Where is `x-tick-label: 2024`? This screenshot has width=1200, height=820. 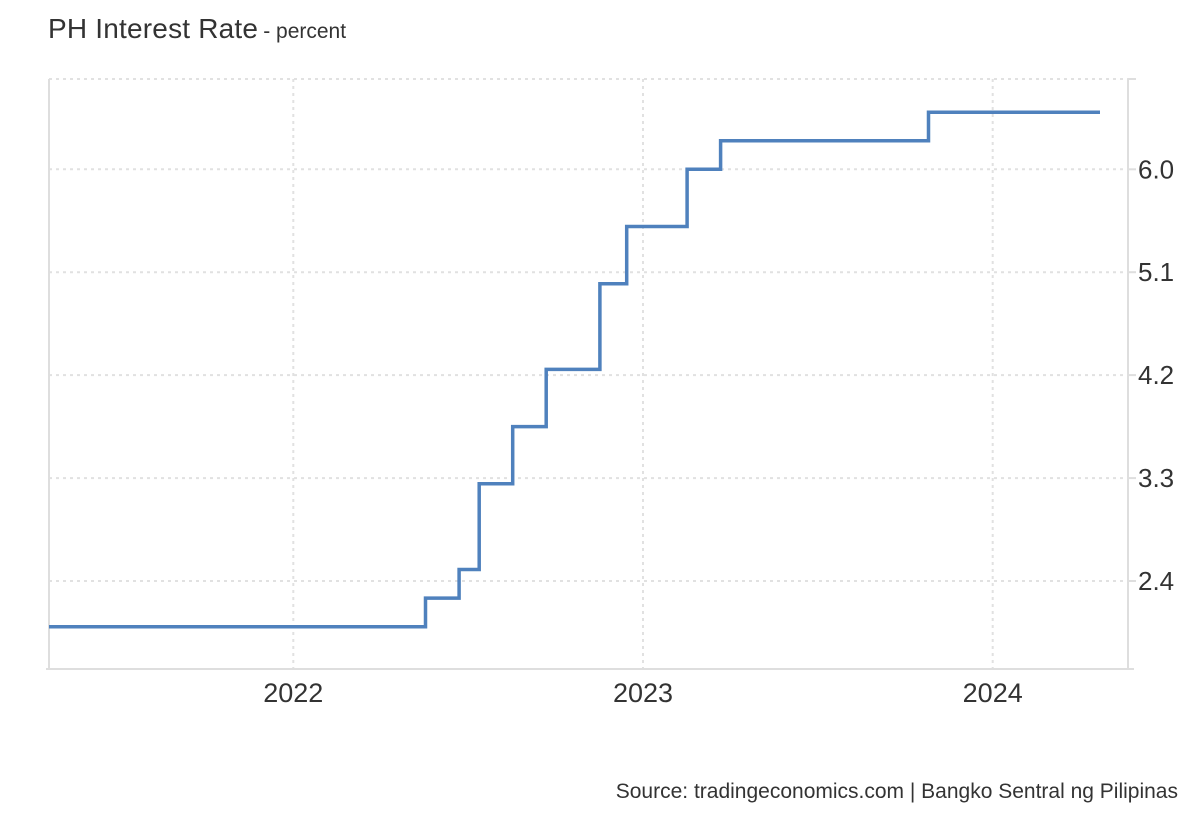
x-tick-label: 2024 is located at coordinates (993, 693).